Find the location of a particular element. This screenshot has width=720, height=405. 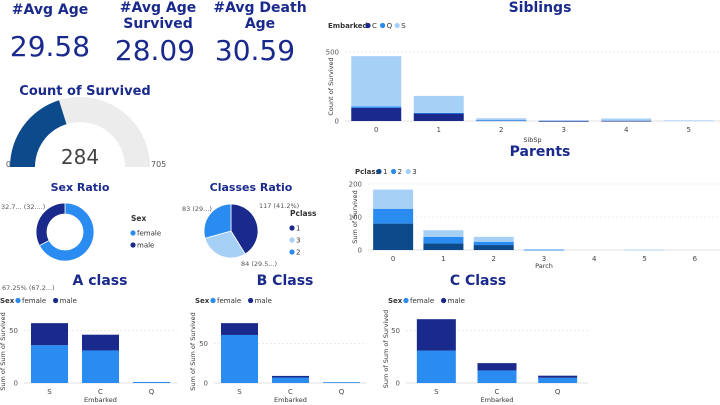

classes_ratio-legend-2-dot is located at coordinates (292, 252).